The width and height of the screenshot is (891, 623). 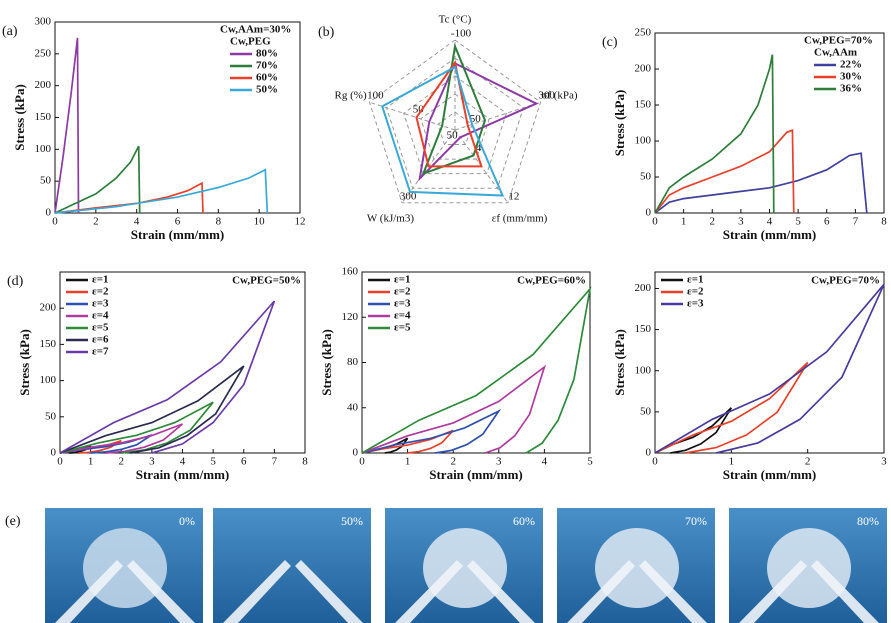 What do you see at coordinates (461, 34) in the screenshot?
I see `radar-tick-label: -100` at bounding box center [461, 34].